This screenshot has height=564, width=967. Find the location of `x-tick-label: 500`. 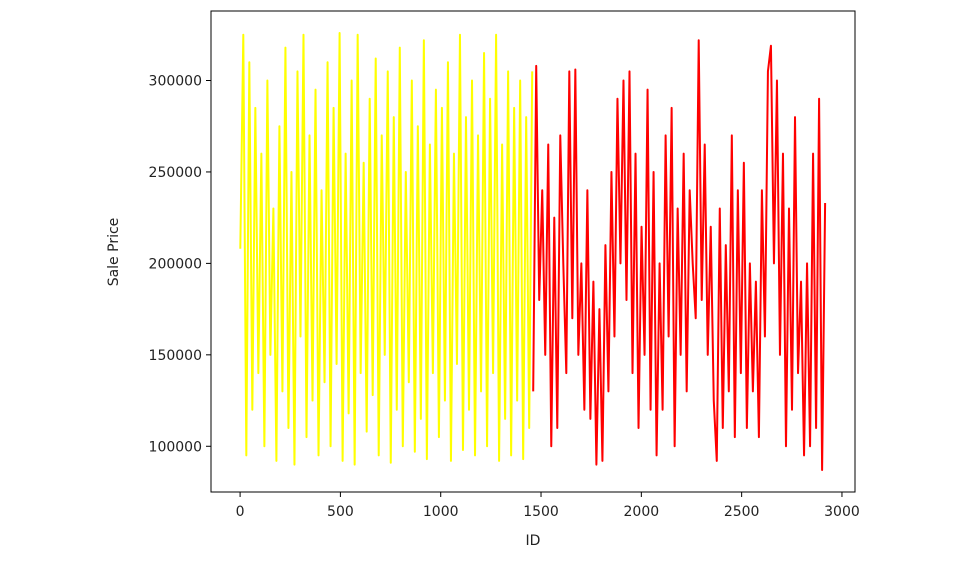

x-tick-label: 500 is located at coordinates (340, 512).